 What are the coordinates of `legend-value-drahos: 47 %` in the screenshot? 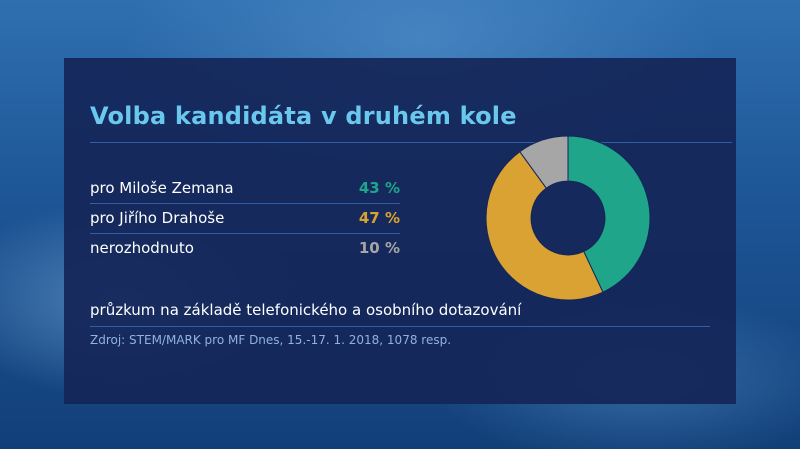 It's located at (379, 218).